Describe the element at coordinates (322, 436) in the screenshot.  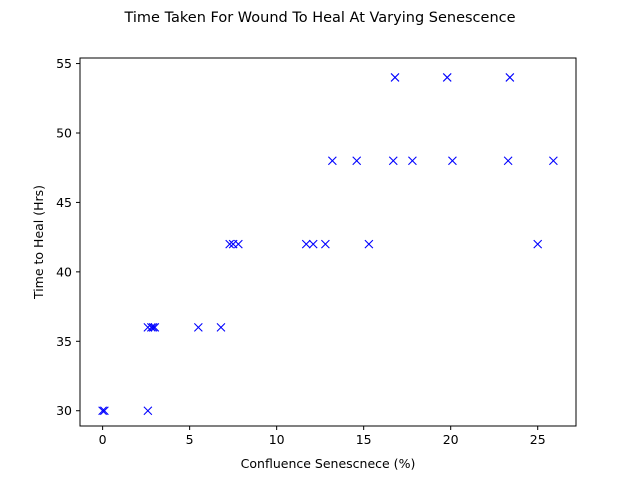
I see `x-axis: 0 5 10 15 20 25` at that location.